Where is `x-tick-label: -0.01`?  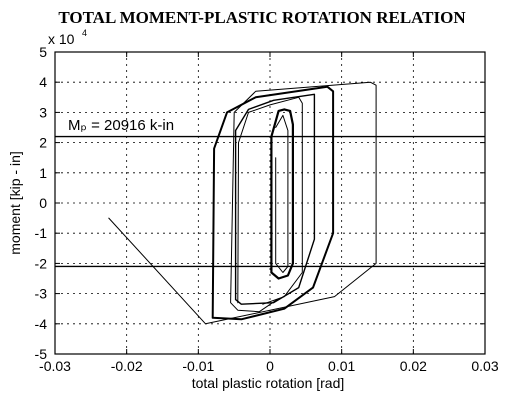
x-tick-label: -0.01 is located at coordinates (198, 366).